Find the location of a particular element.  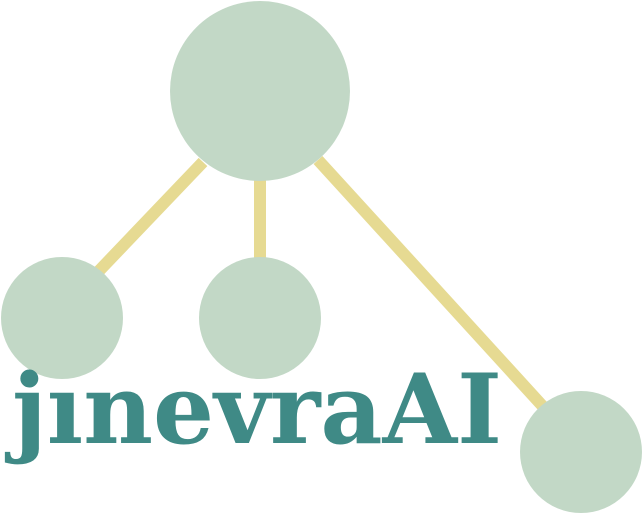

node-left is located at coordinates (62, 318).